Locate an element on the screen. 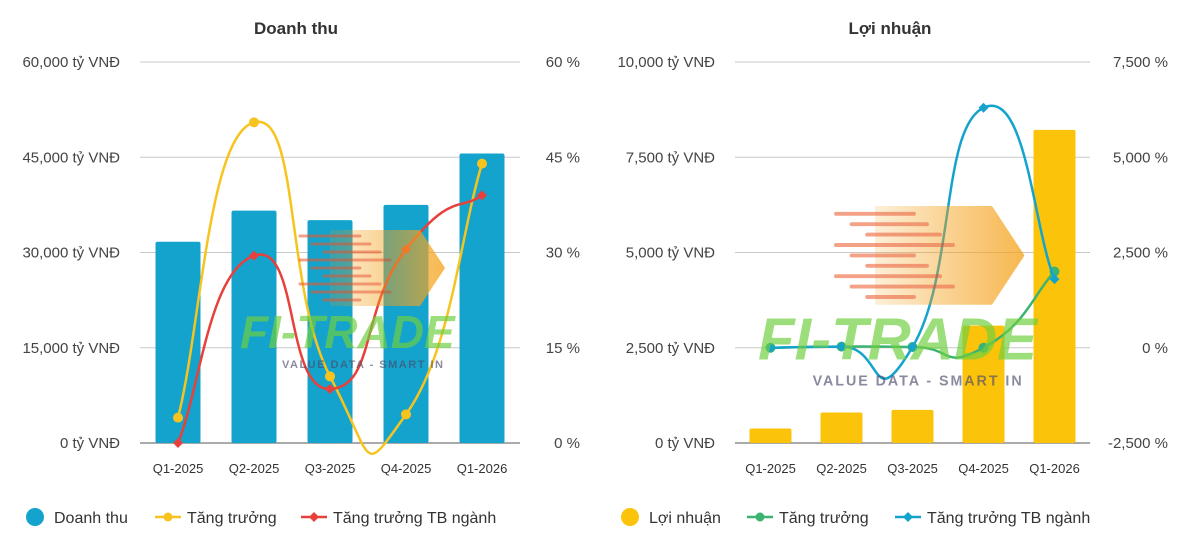 Image resolution: width=1185 pixels, height=538 pixels. left-axis-tick-label: 60,000 tỷ VNĐ is located at coordinates (71, 62).